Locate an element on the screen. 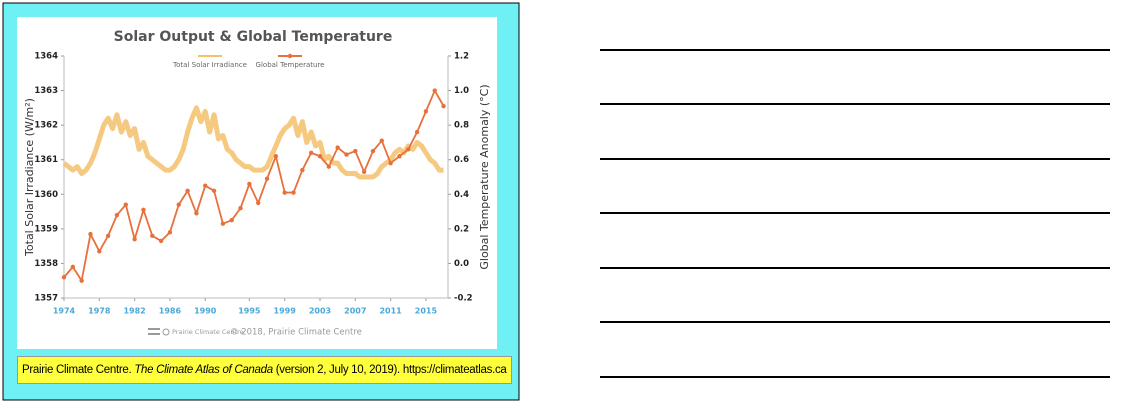 This screenshot has width=1122, height=406. y2-tick-label: -0.2 is located at coordinates (463, 299).